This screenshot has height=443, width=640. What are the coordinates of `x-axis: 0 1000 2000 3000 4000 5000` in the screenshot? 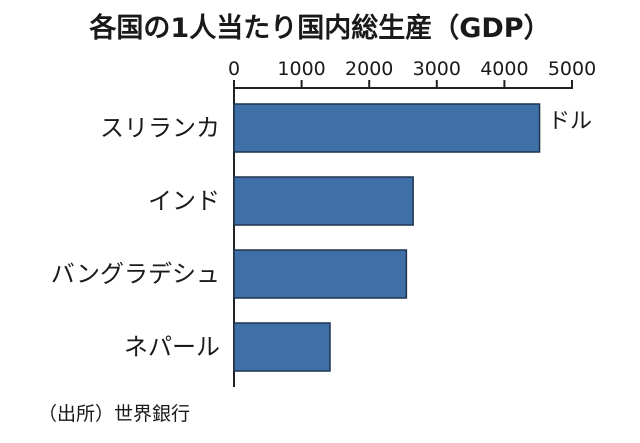 It's located at (412, 73).